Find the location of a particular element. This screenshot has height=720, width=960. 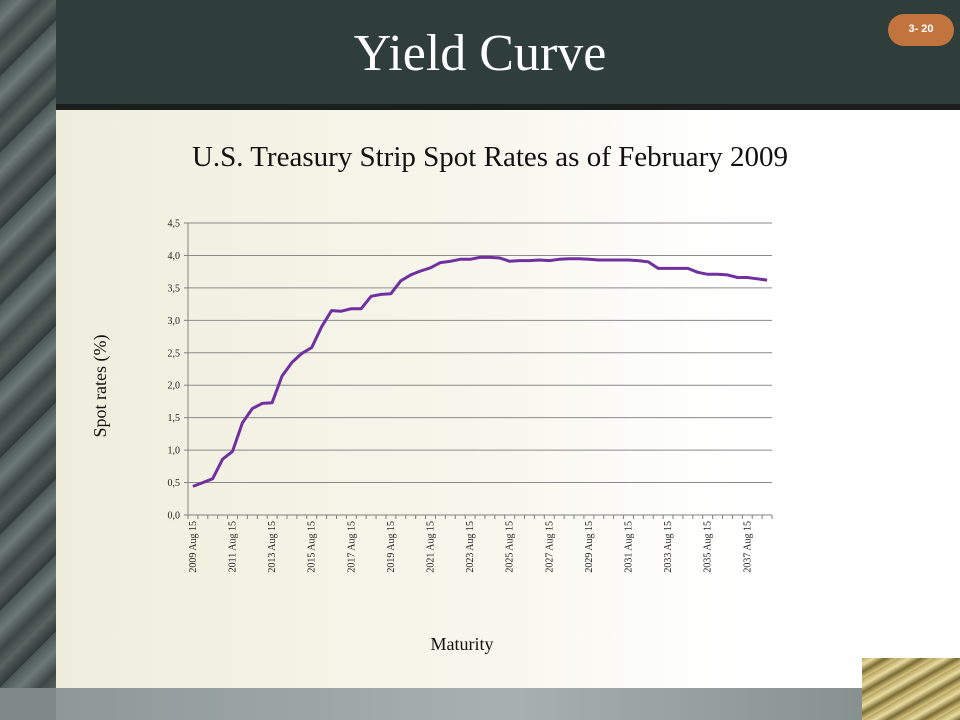

decorative-left-strip is located at coordinates (28, 360).